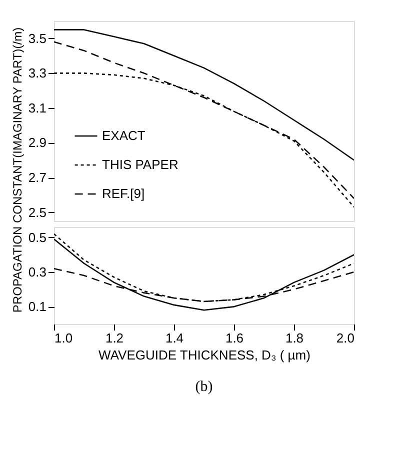 The width and height of the screenshot is (400, 455). What do you see at coordinates (37, 212) in the screenshot?
I see `y-tick-label: 2.5` at bounding box center [37, 212].